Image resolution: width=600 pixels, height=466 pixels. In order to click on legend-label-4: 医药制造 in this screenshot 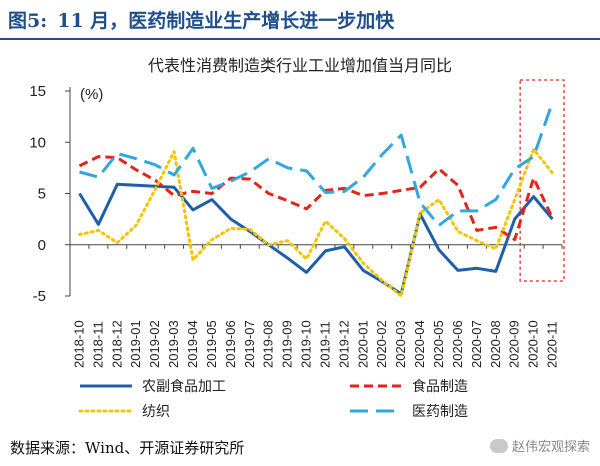, I will do `click(440, 412)`.